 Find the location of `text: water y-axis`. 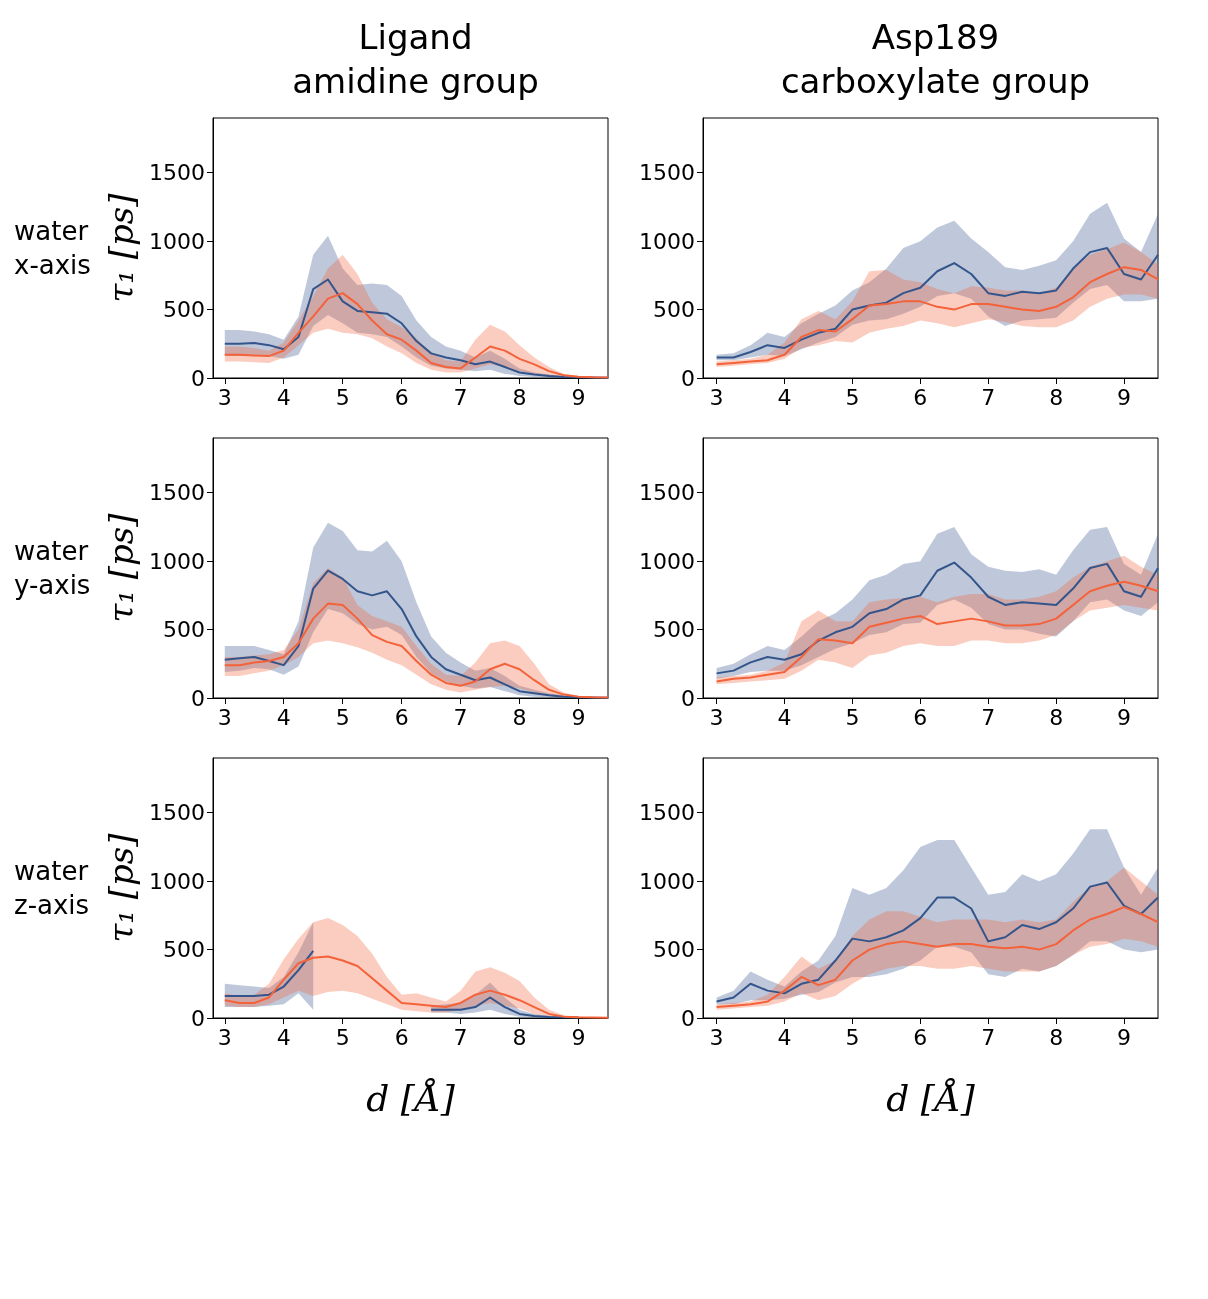

text: water y-axis is located at coordinates (52, 568).